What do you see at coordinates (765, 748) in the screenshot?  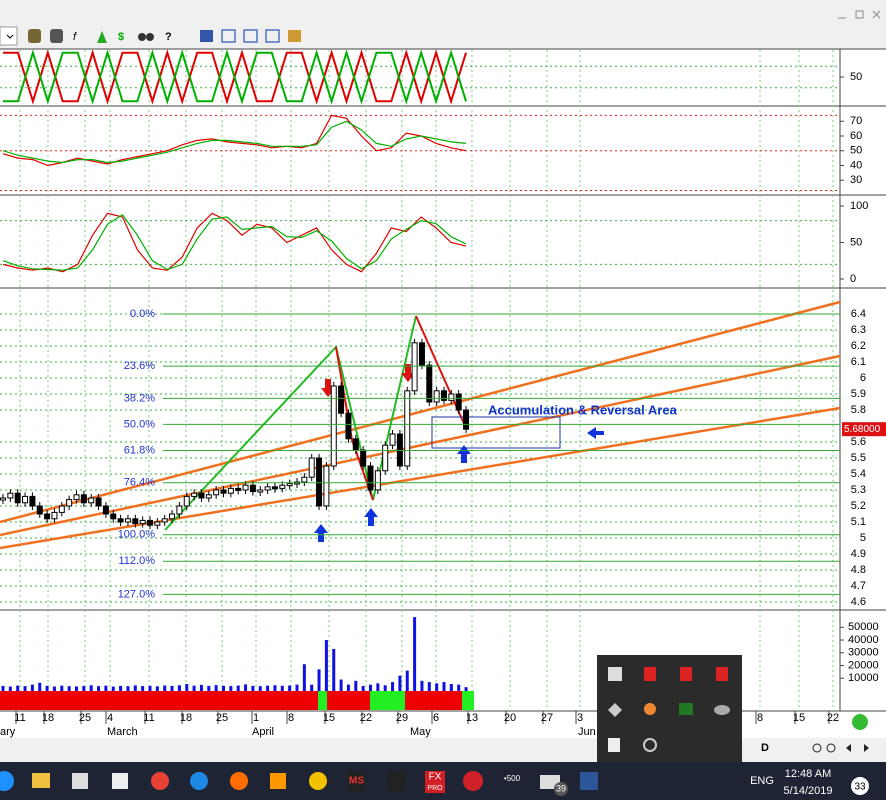 I see `period-button: D` at bounding box center [765, 748].